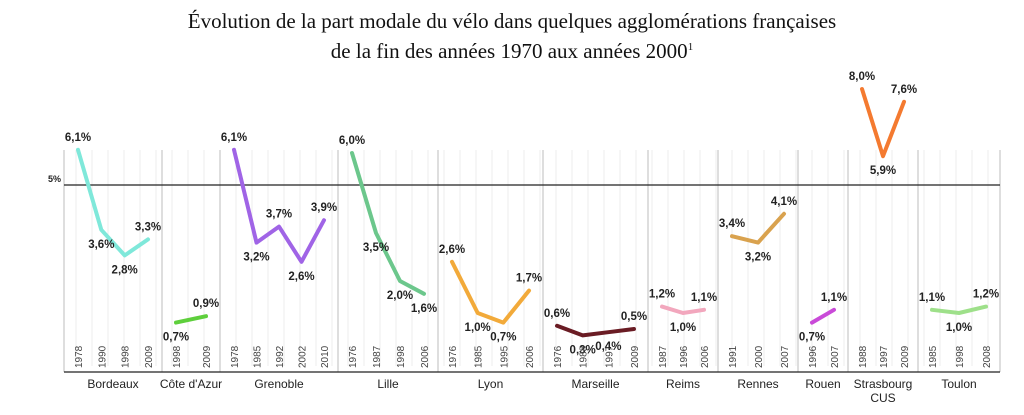 Image resolution: width=1024 pixels, height=415 pixels. Describe the element at coordinates (882, 398) in the screenshot. I see `category-label: CUS` at that location.